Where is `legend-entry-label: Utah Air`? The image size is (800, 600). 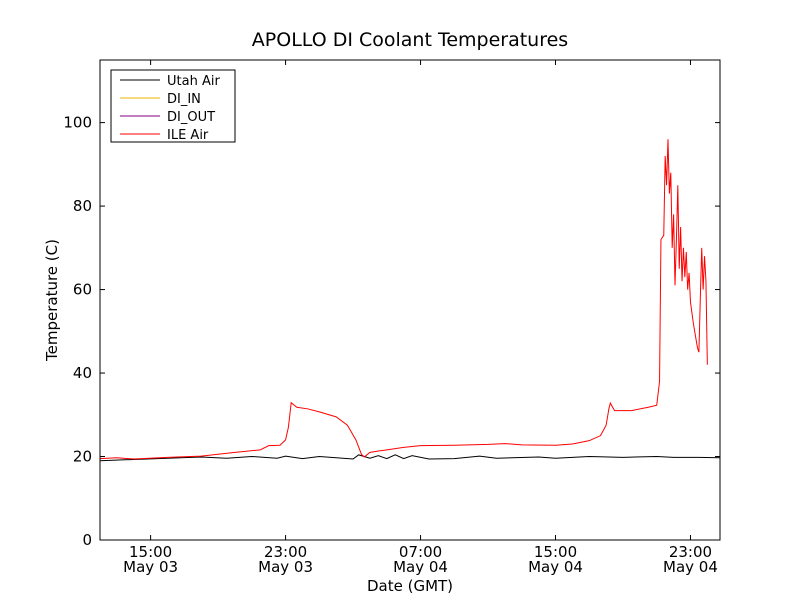
legend-entry-label: Utah Air is located at coordinates (193, 81).